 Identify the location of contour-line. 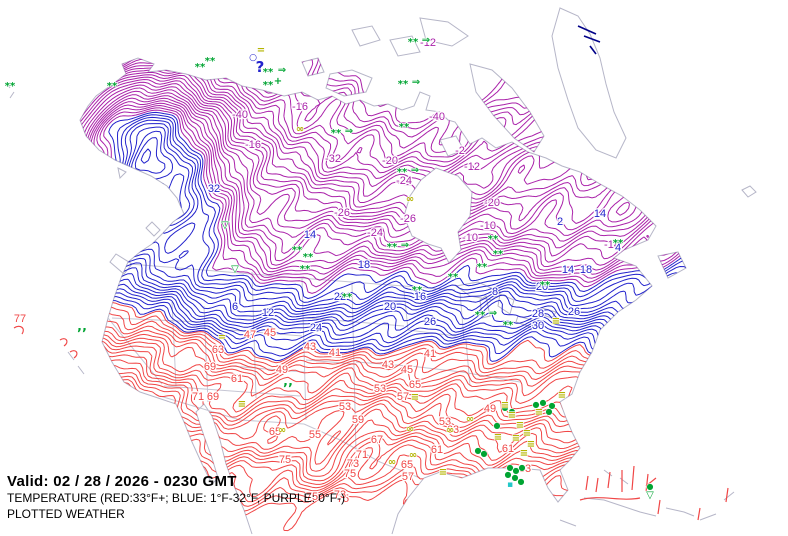
(383, 72).